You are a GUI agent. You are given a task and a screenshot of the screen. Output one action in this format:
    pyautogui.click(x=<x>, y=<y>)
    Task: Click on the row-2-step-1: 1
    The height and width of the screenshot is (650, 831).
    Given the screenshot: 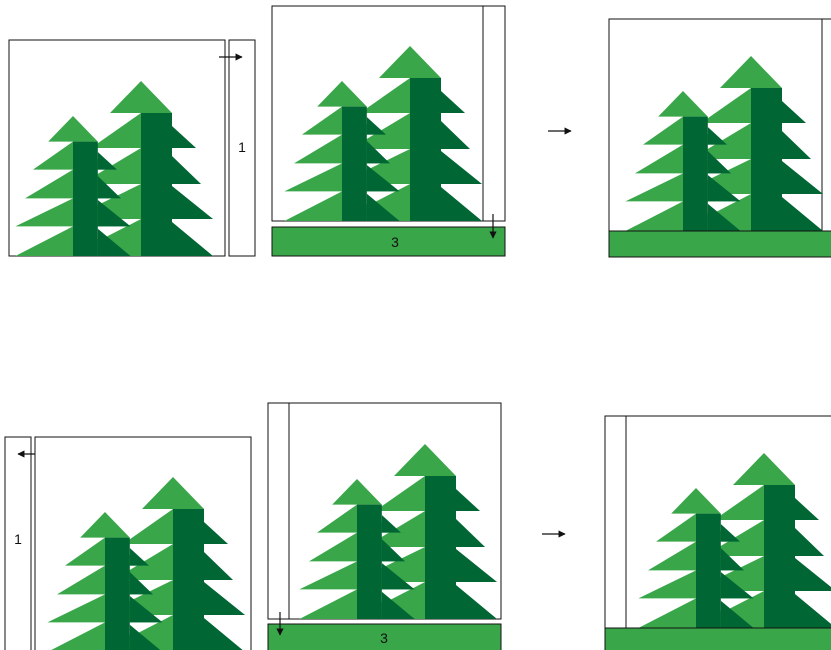 What is the action you would take?
    pyautogui.click(x=128, y=543)
    